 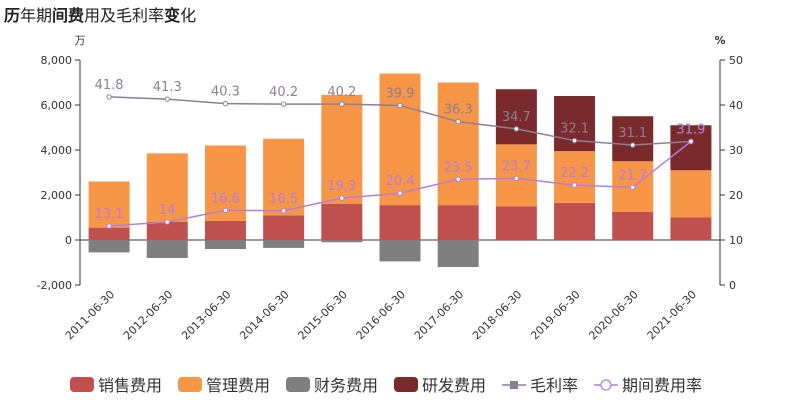 I want to click on data-label-期间费用率: 31.9, so click(x=690, y=129).